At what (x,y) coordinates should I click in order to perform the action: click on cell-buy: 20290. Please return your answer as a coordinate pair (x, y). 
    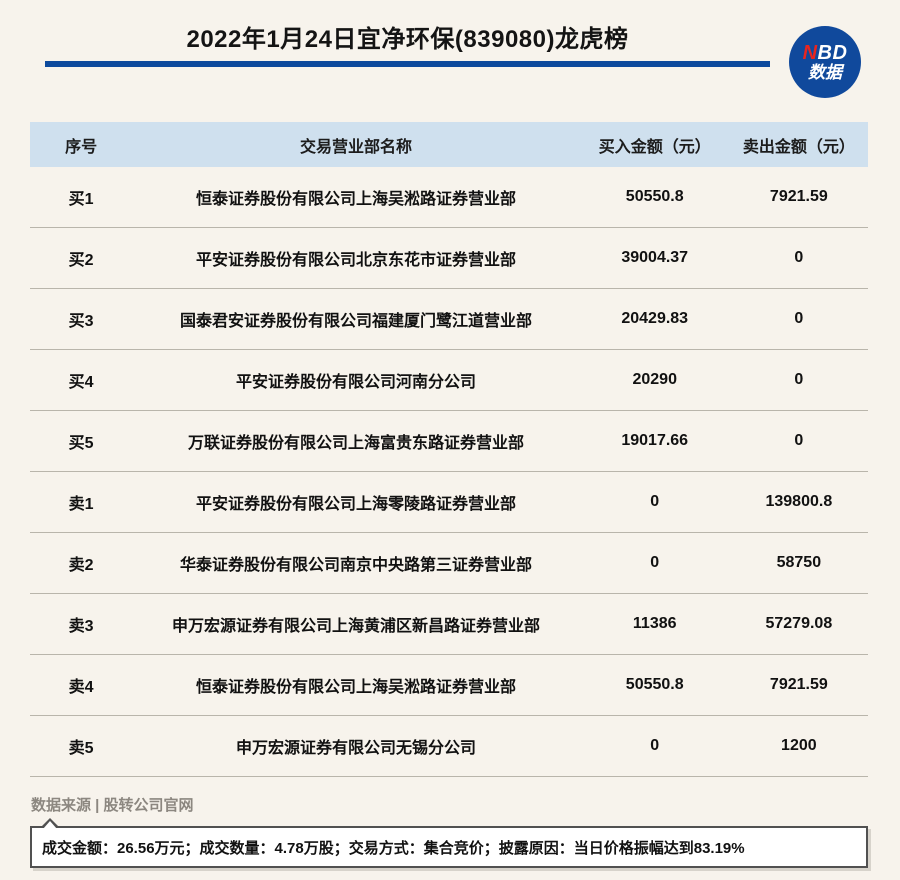
    Looking at the image, I should click on (654, 379).